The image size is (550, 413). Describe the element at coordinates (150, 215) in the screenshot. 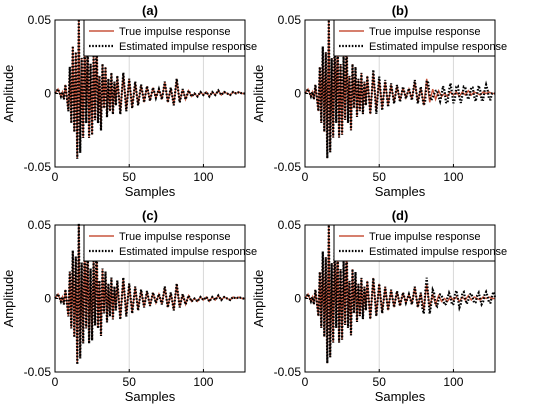

I see `panel-title: (c)` at that location.